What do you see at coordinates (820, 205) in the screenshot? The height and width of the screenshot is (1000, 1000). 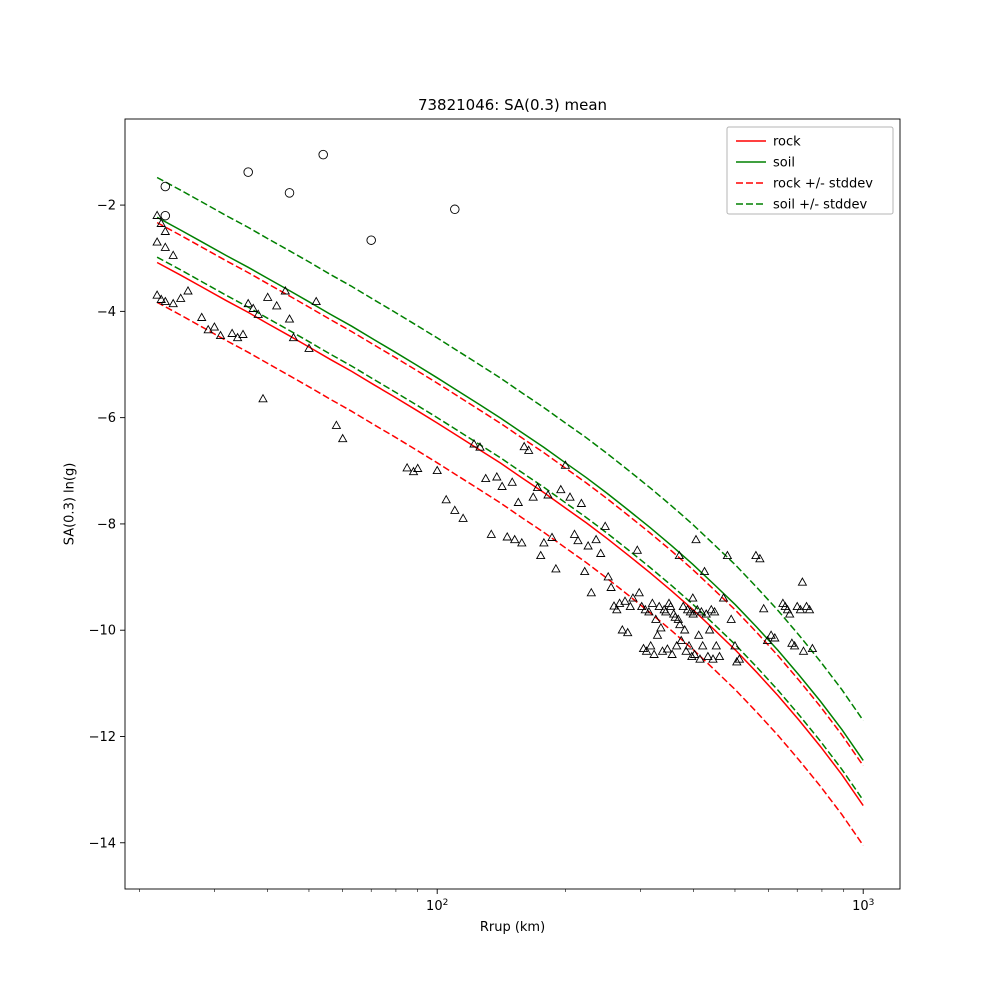 I see `legend-label: soil +/- stddev` at bounding box center [820, 205].